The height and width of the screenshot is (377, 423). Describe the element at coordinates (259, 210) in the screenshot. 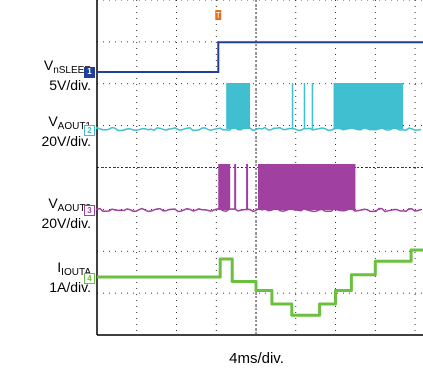

I see `channel-3-trace` at that location.